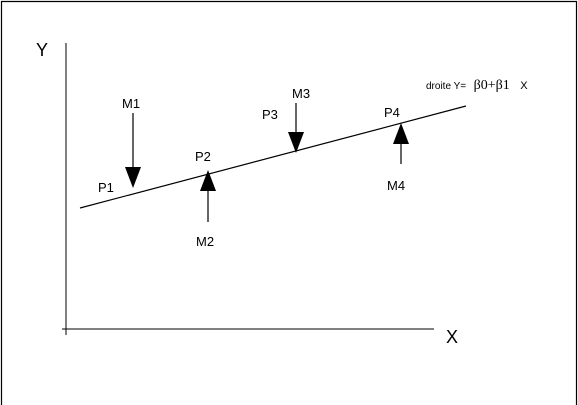 Image resolution: width=578 pixels, height=405 pixels. I want to click on line-equation: droite Y= β0+β1 X, so click(477, 84).